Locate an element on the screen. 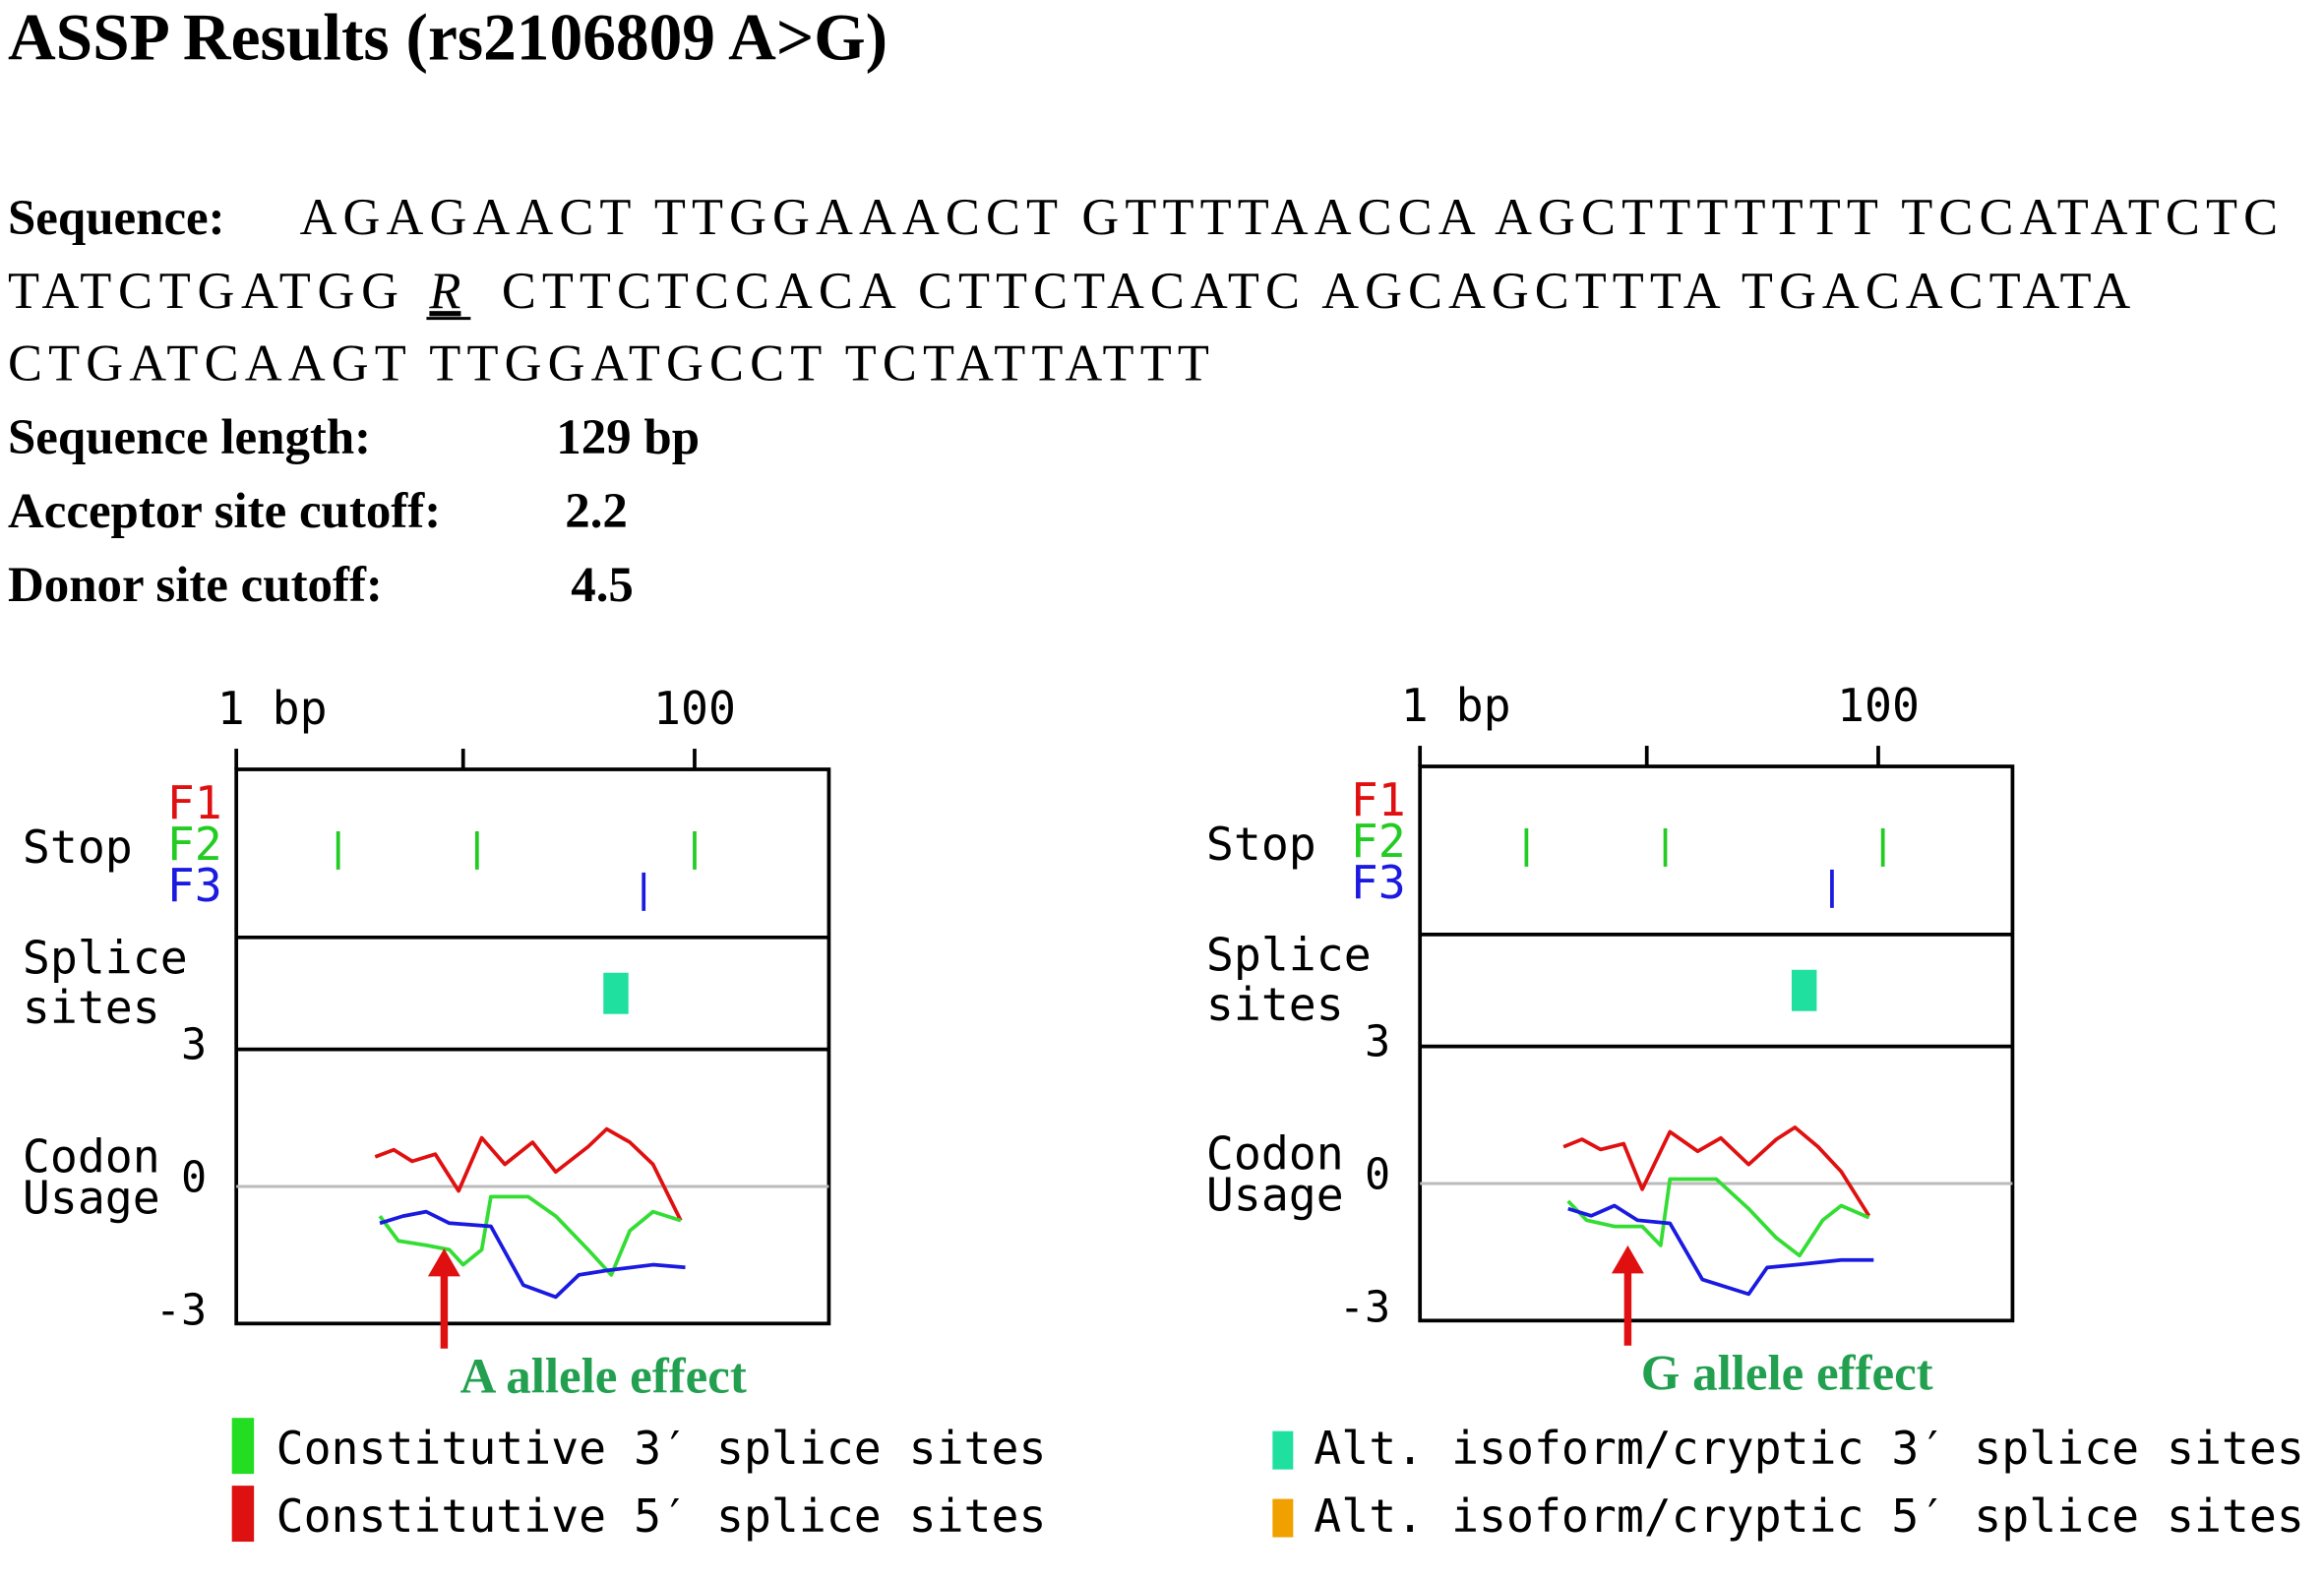 The height and width of the screenshot is (1580, 2324). annotation: G allele effect is located at coordinates (1787, 1374).